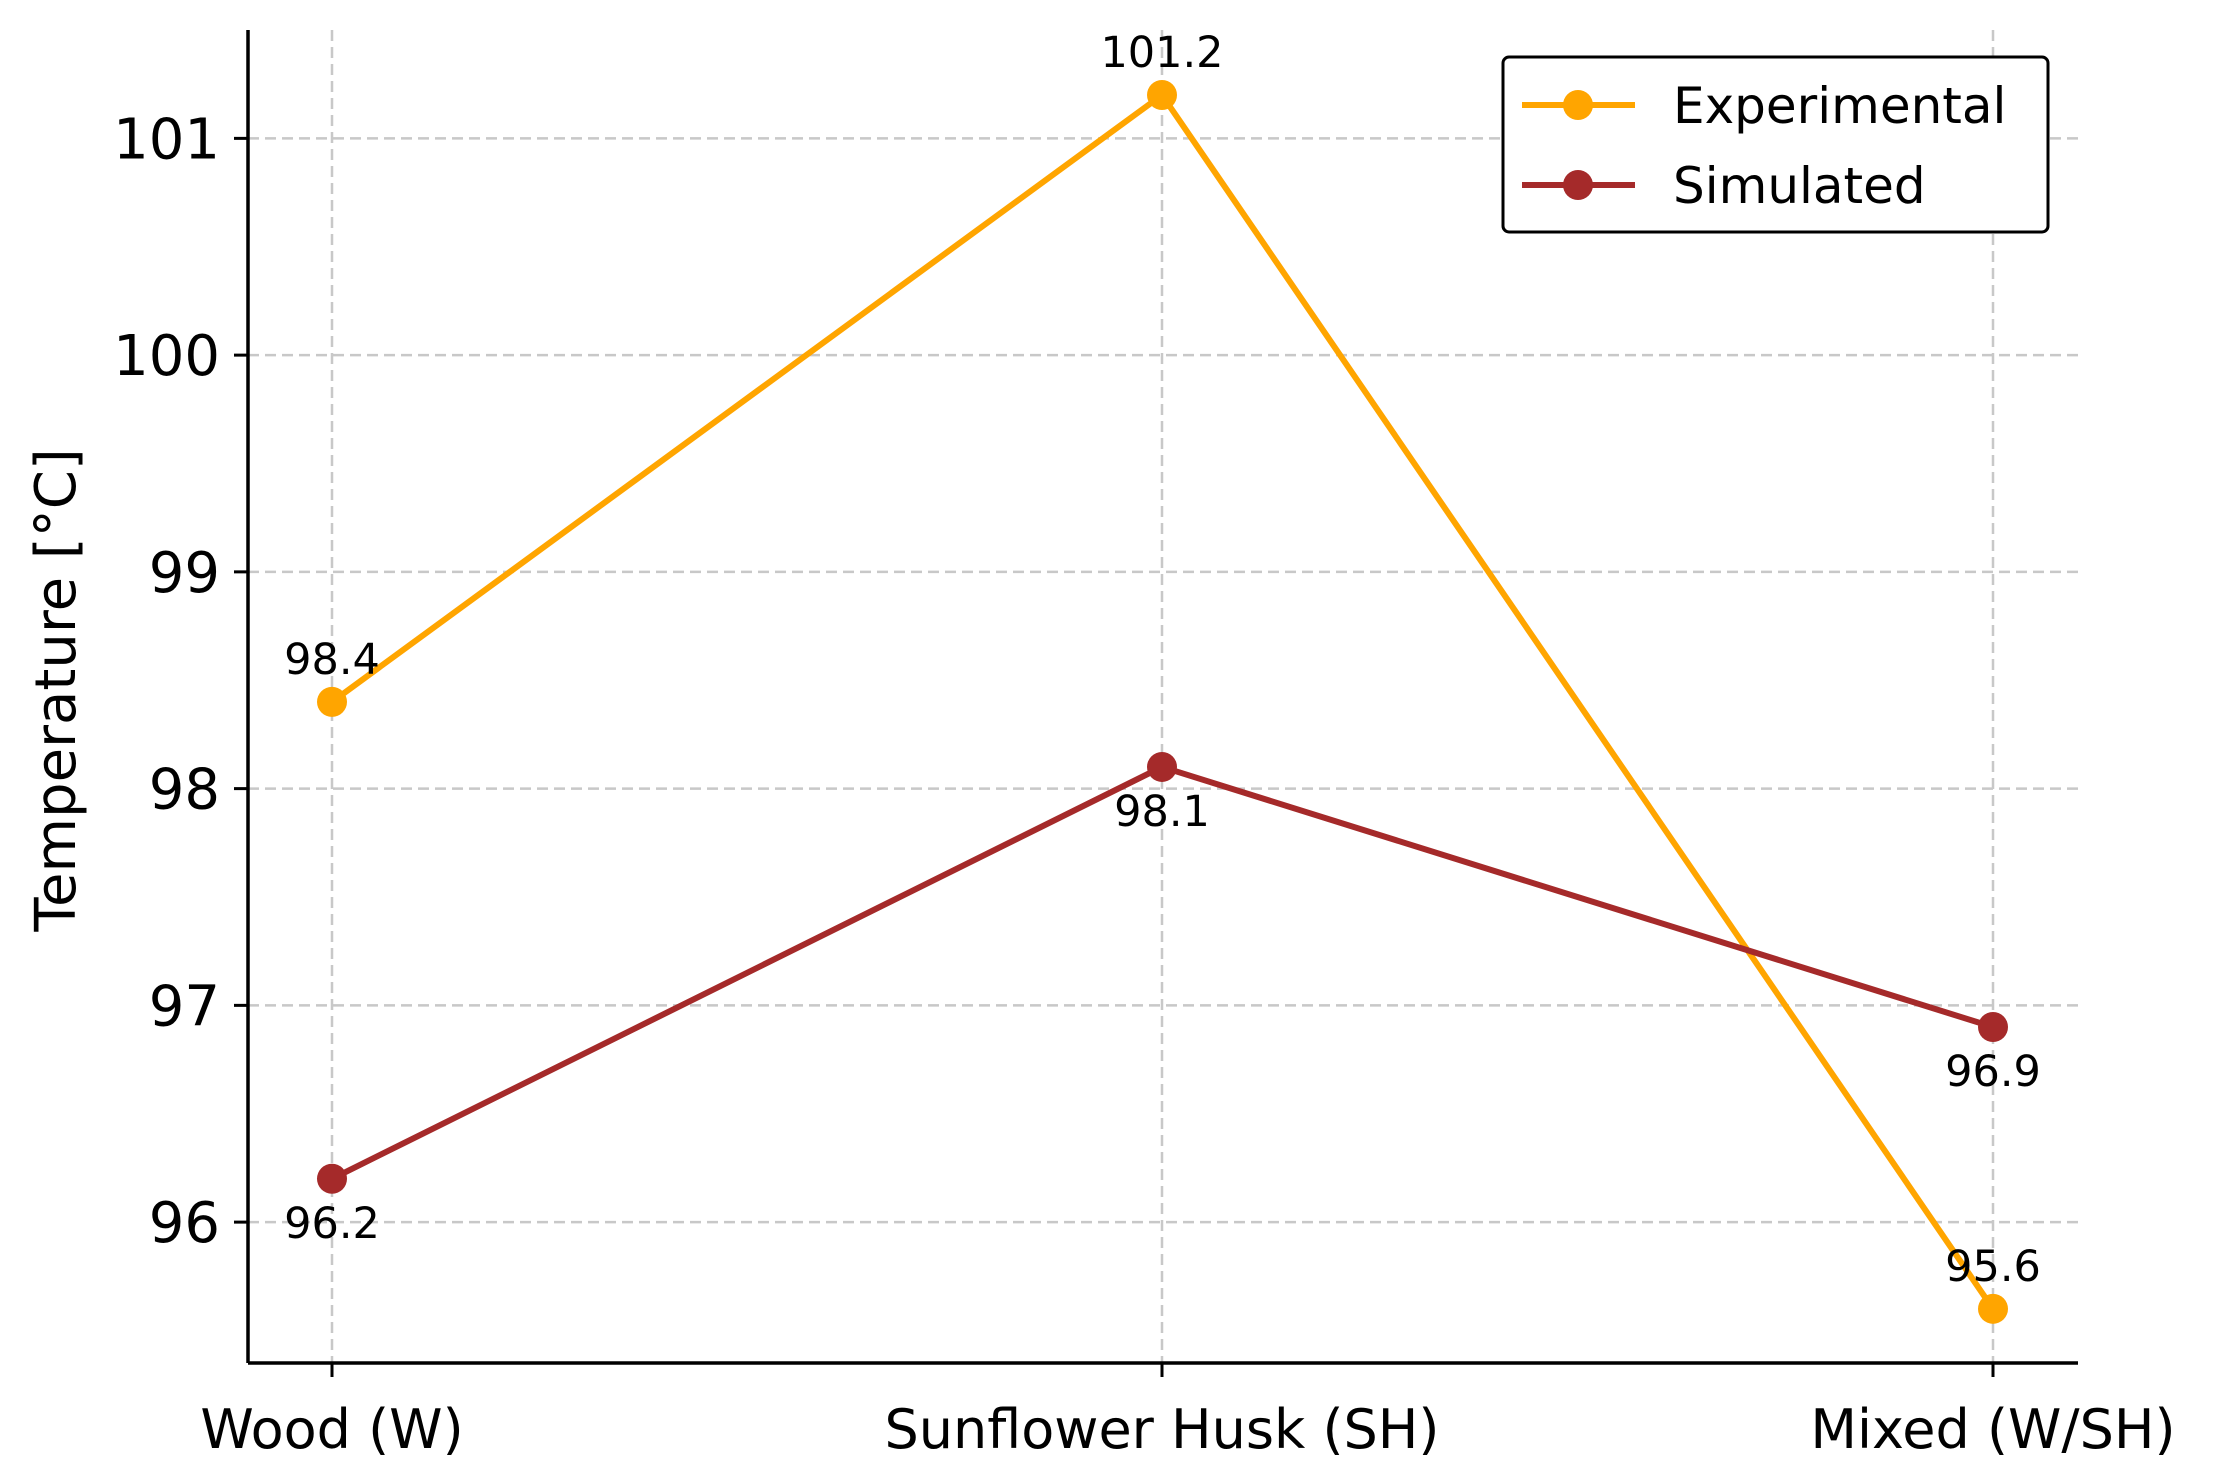 The width and height of the screenshot is (2223, 1457). What do you see at coordinates (332, 660) in the screenshot?
I see `data-label: 98.4` at bounding box center [332, 660].